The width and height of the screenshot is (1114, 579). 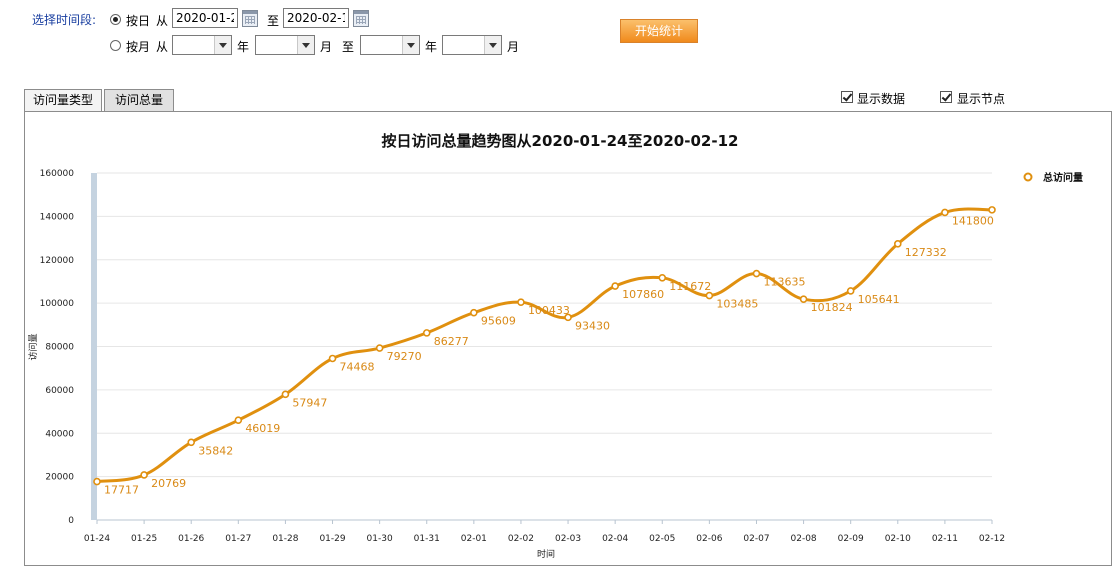 What do you see at coordinates (205, 18) in the screenshot?
I see `start-date-input` at bounding box center [205, 18].